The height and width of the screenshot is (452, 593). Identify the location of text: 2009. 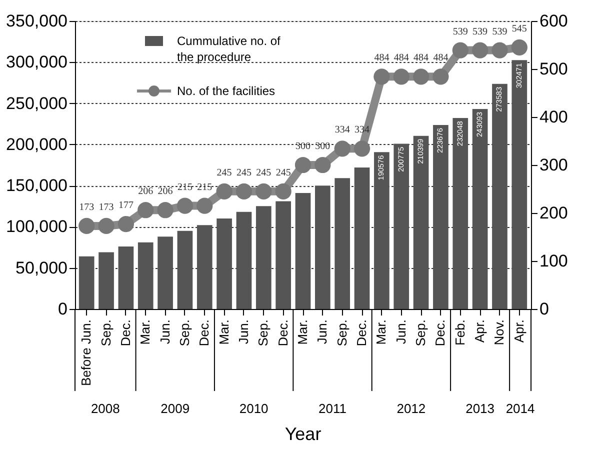
(175, 408).